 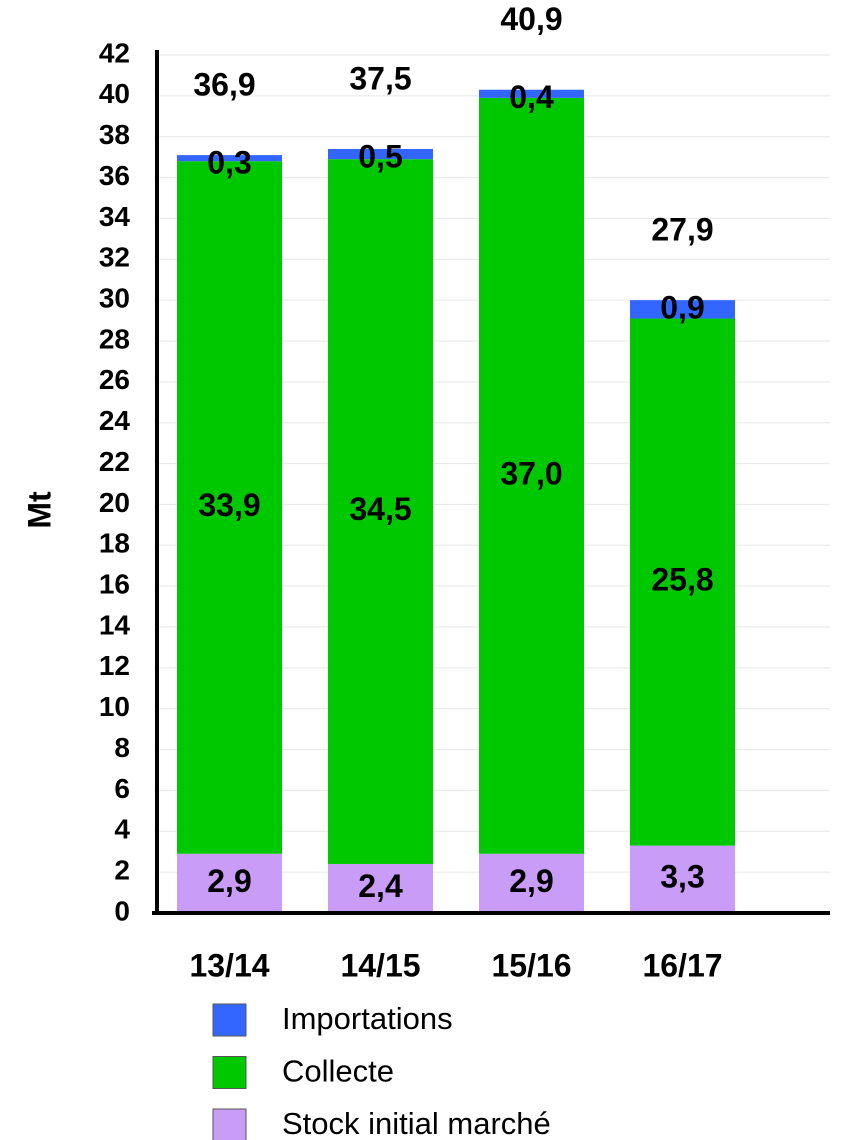 What do you see at coordinates (229, 965) in the screenshot?
I see `x-tick-label: 13/14` at bounding box center [229, 965].